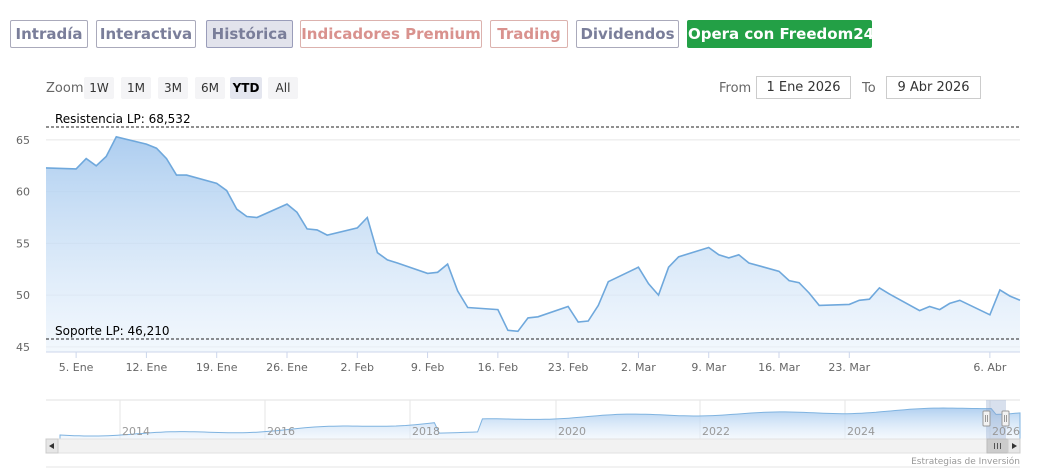 This screenshot has height=473, width=1037. I want to click on navigator-year-label: 2020, so click(572, 431).